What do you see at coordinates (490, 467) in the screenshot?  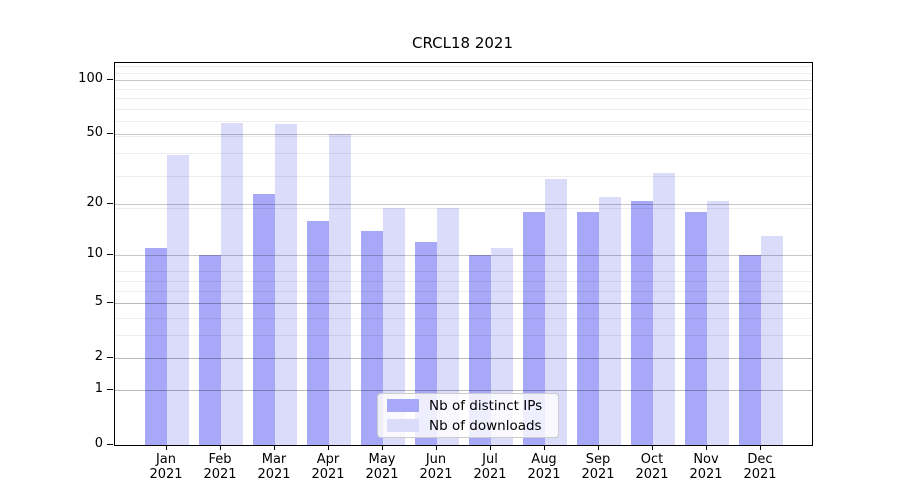 I see `x-tick-label: Jul 2021` at bounding box center [490, 467].